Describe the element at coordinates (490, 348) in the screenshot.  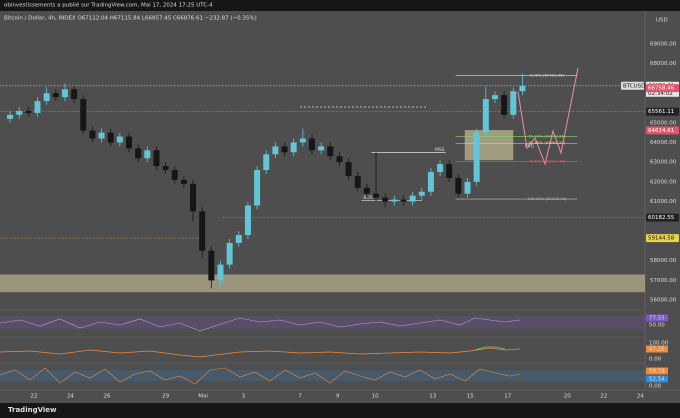
I see `oscillator-signal` at that location.